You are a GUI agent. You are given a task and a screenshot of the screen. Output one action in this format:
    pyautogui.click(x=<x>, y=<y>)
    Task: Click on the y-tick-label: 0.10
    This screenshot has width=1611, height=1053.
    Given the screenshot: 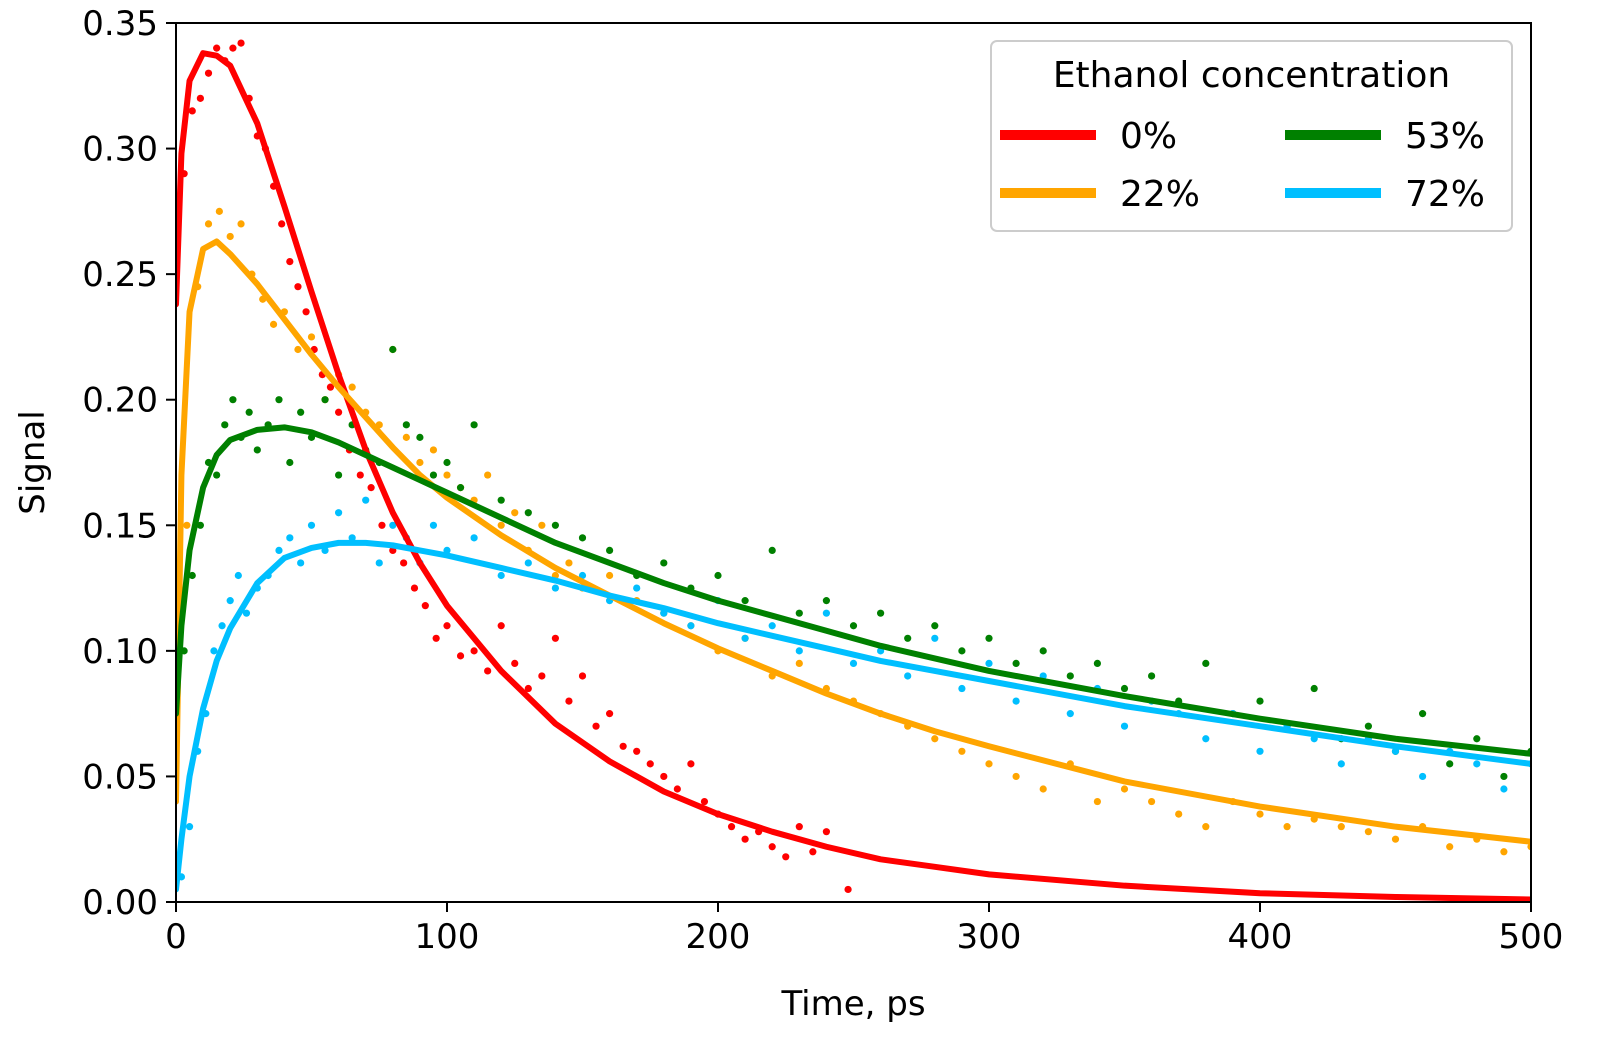 What is the action you would take?
    pyautogui.click(x=120, y=652)
    